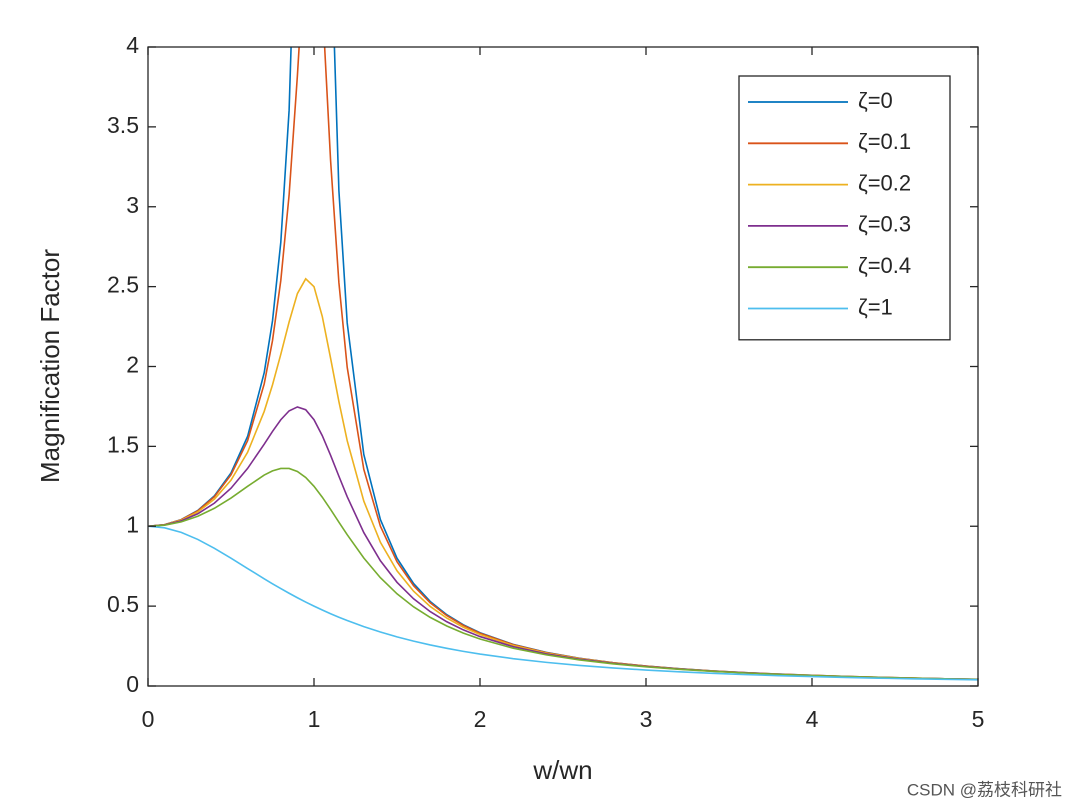  Describe the element at coordinates (884, 182) in the screenshot. I see `legend-label: ζ=0.2` at that location.